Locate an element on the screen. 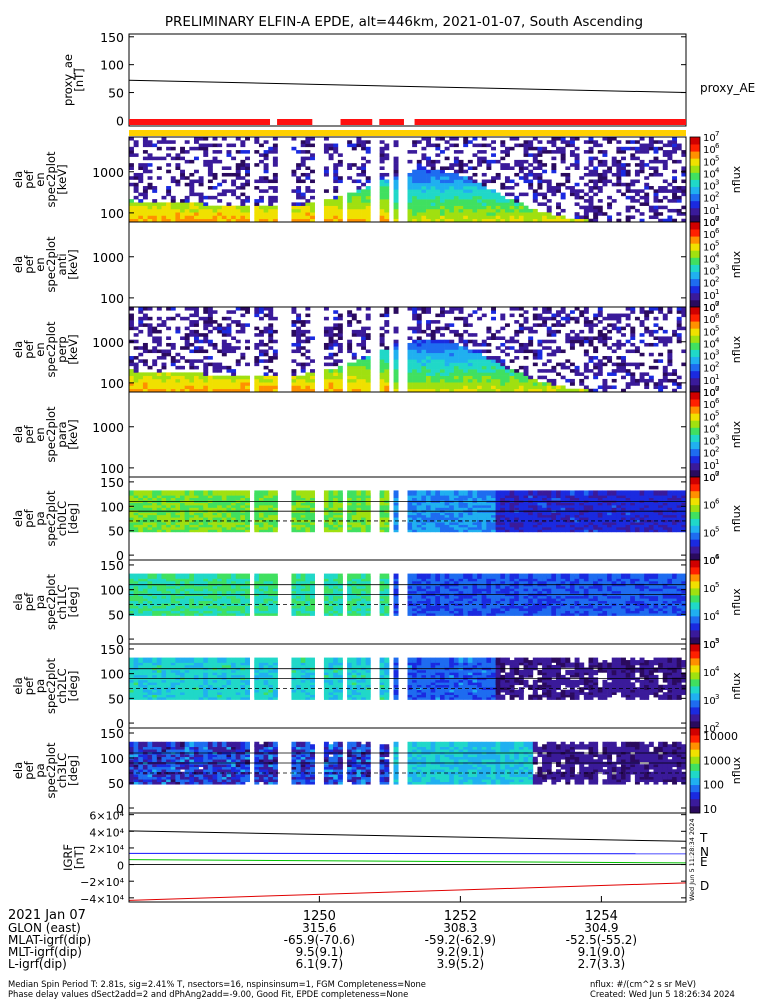  colorbar-tick: 10 5 is located at coordinates (711, 416).